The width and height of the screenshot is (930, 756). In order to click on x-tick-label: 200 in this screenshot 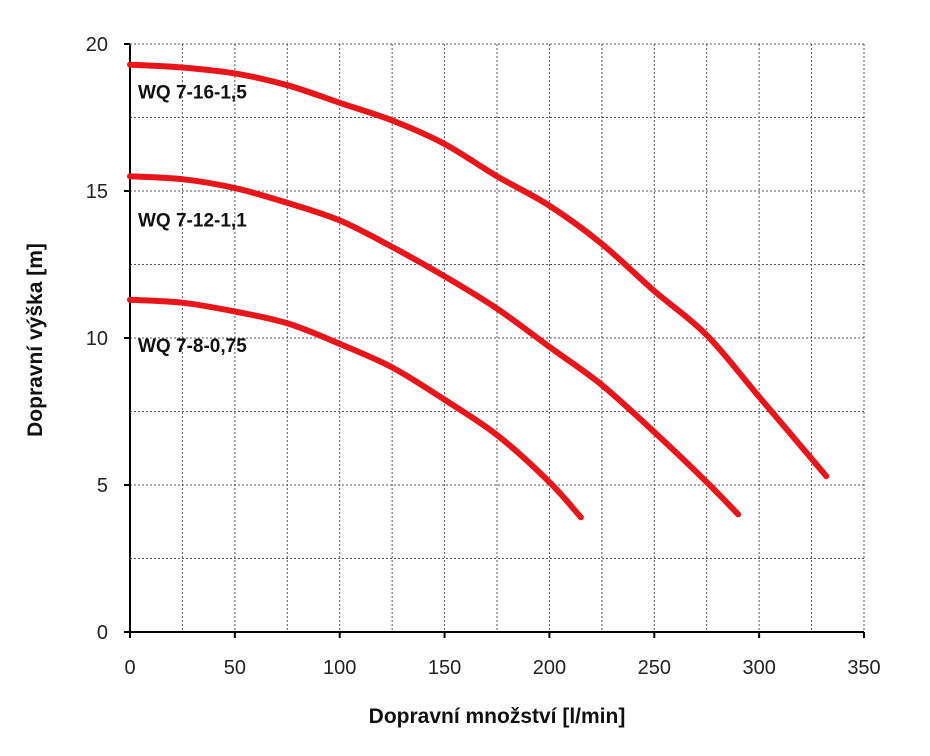, I will do `click(549, 668)`.